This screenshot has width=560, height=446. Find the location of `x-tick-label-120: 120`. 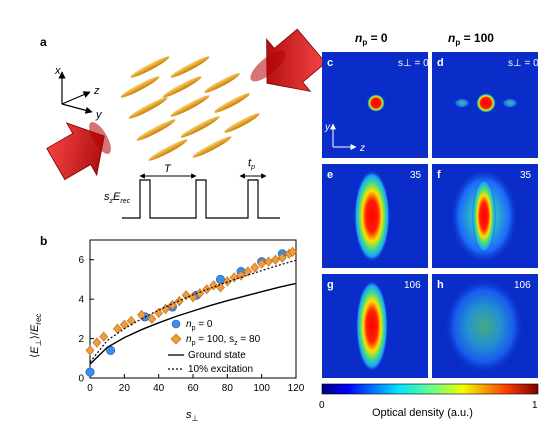

x-tick-label-120: 120 is located at coordinates (296, 388).